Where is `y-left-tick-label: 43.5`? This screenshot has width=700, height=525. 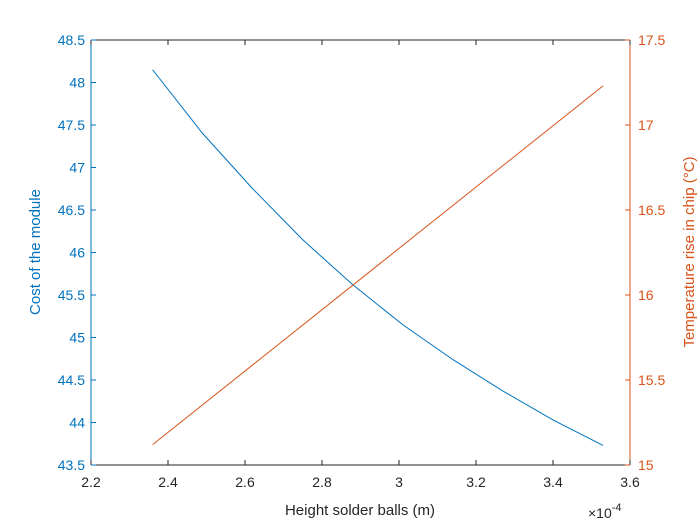
y-left-tick-label: 43.5 is located at coordinates (71, 465).